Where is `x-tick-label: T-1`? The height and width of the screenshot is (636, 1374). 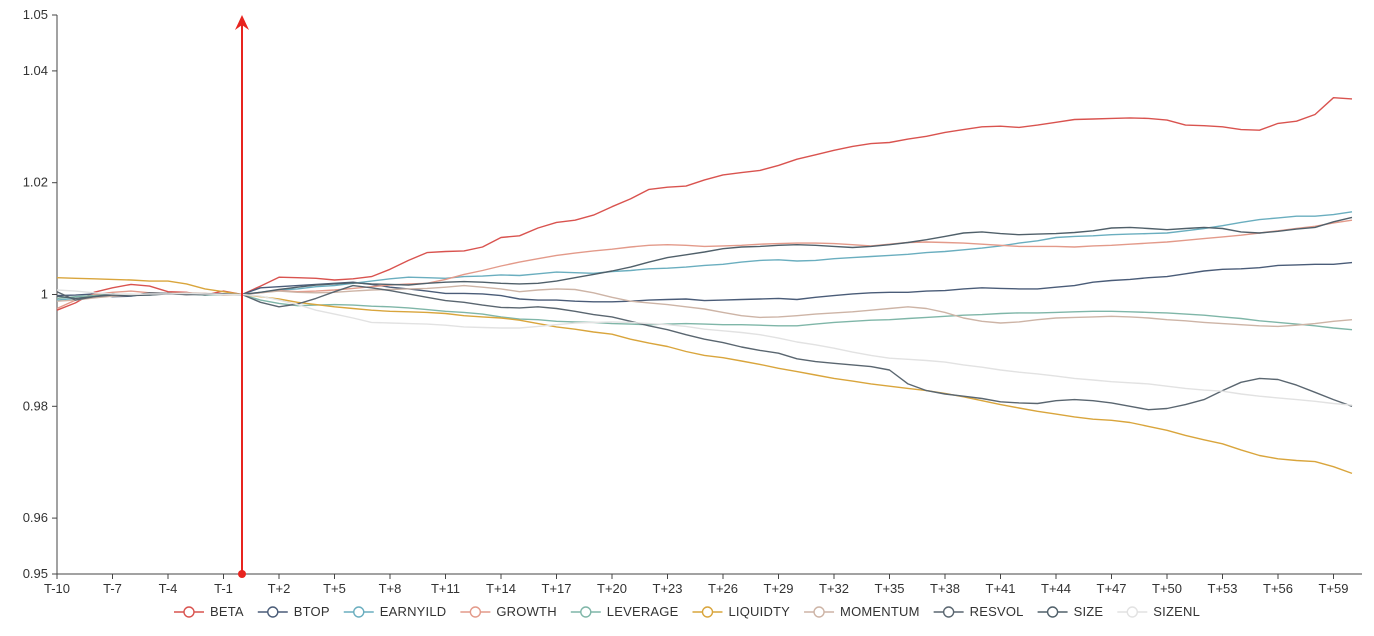 x-tick-label: T-1 is located at coordinates (223, 588).